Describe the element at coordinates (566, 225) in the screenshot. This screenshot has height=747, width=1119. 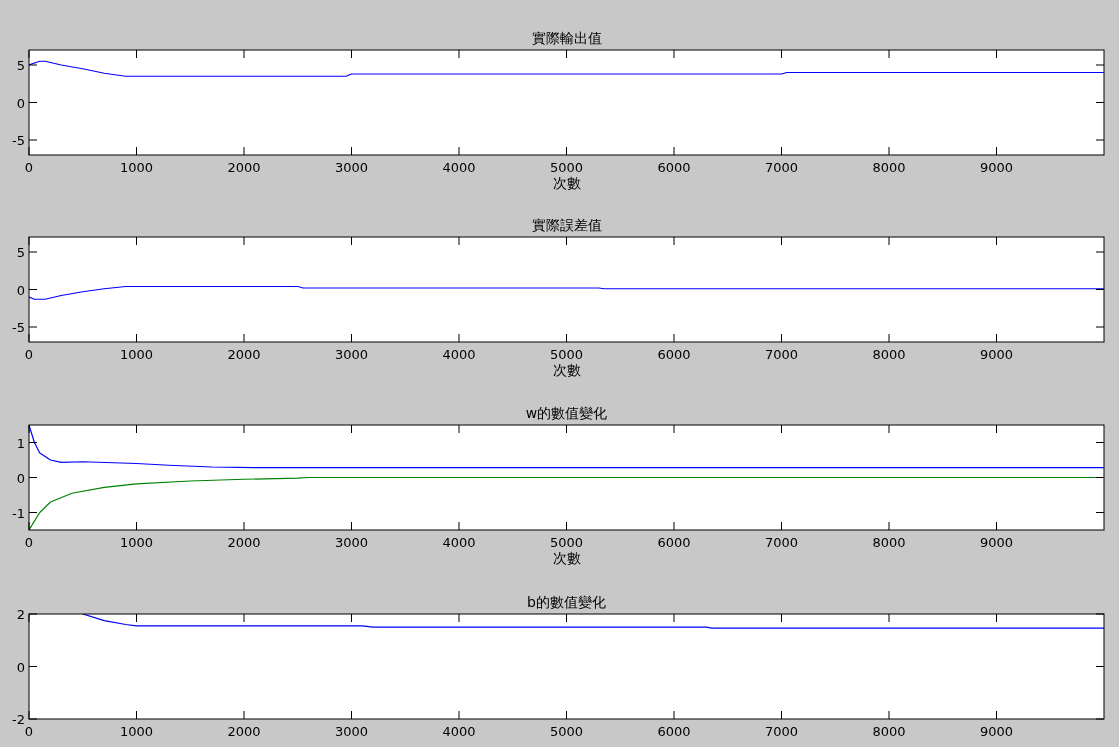
I see `chart-title: 實際誤差值` at that location.